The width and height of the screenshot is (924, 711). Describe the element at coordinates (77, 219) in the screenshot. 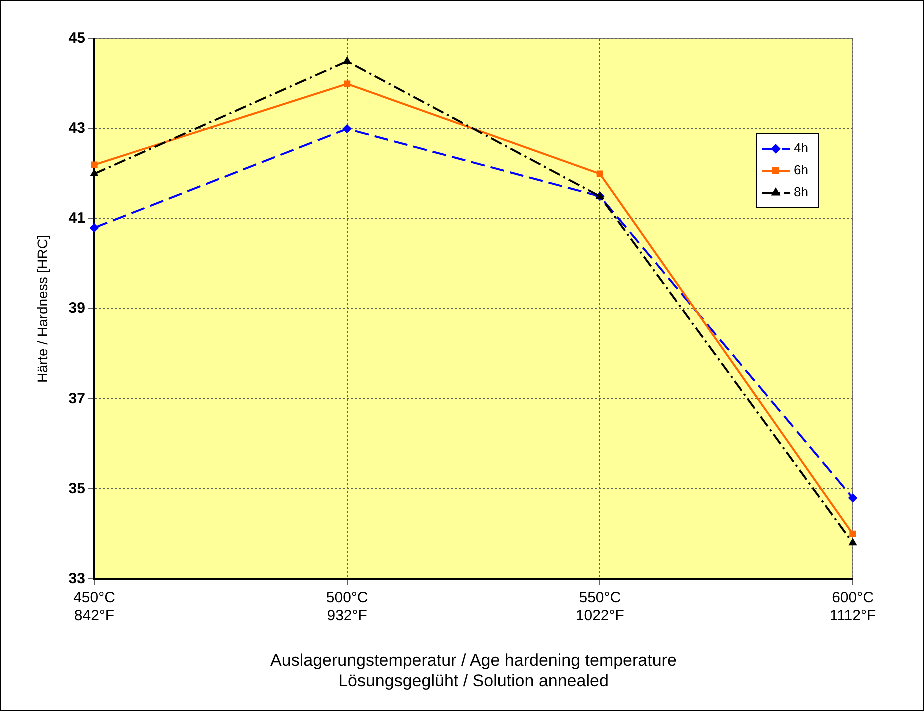

I see `y-tick-label: 41` at that location.